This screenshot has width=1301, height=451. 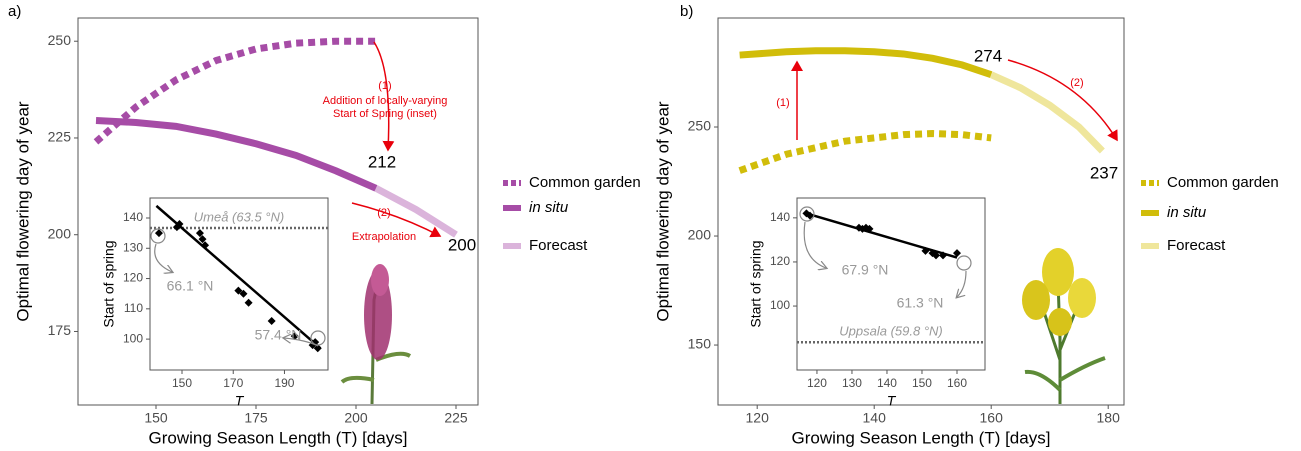 I want to click on annotation: 237, so click(x=1104, y=172).